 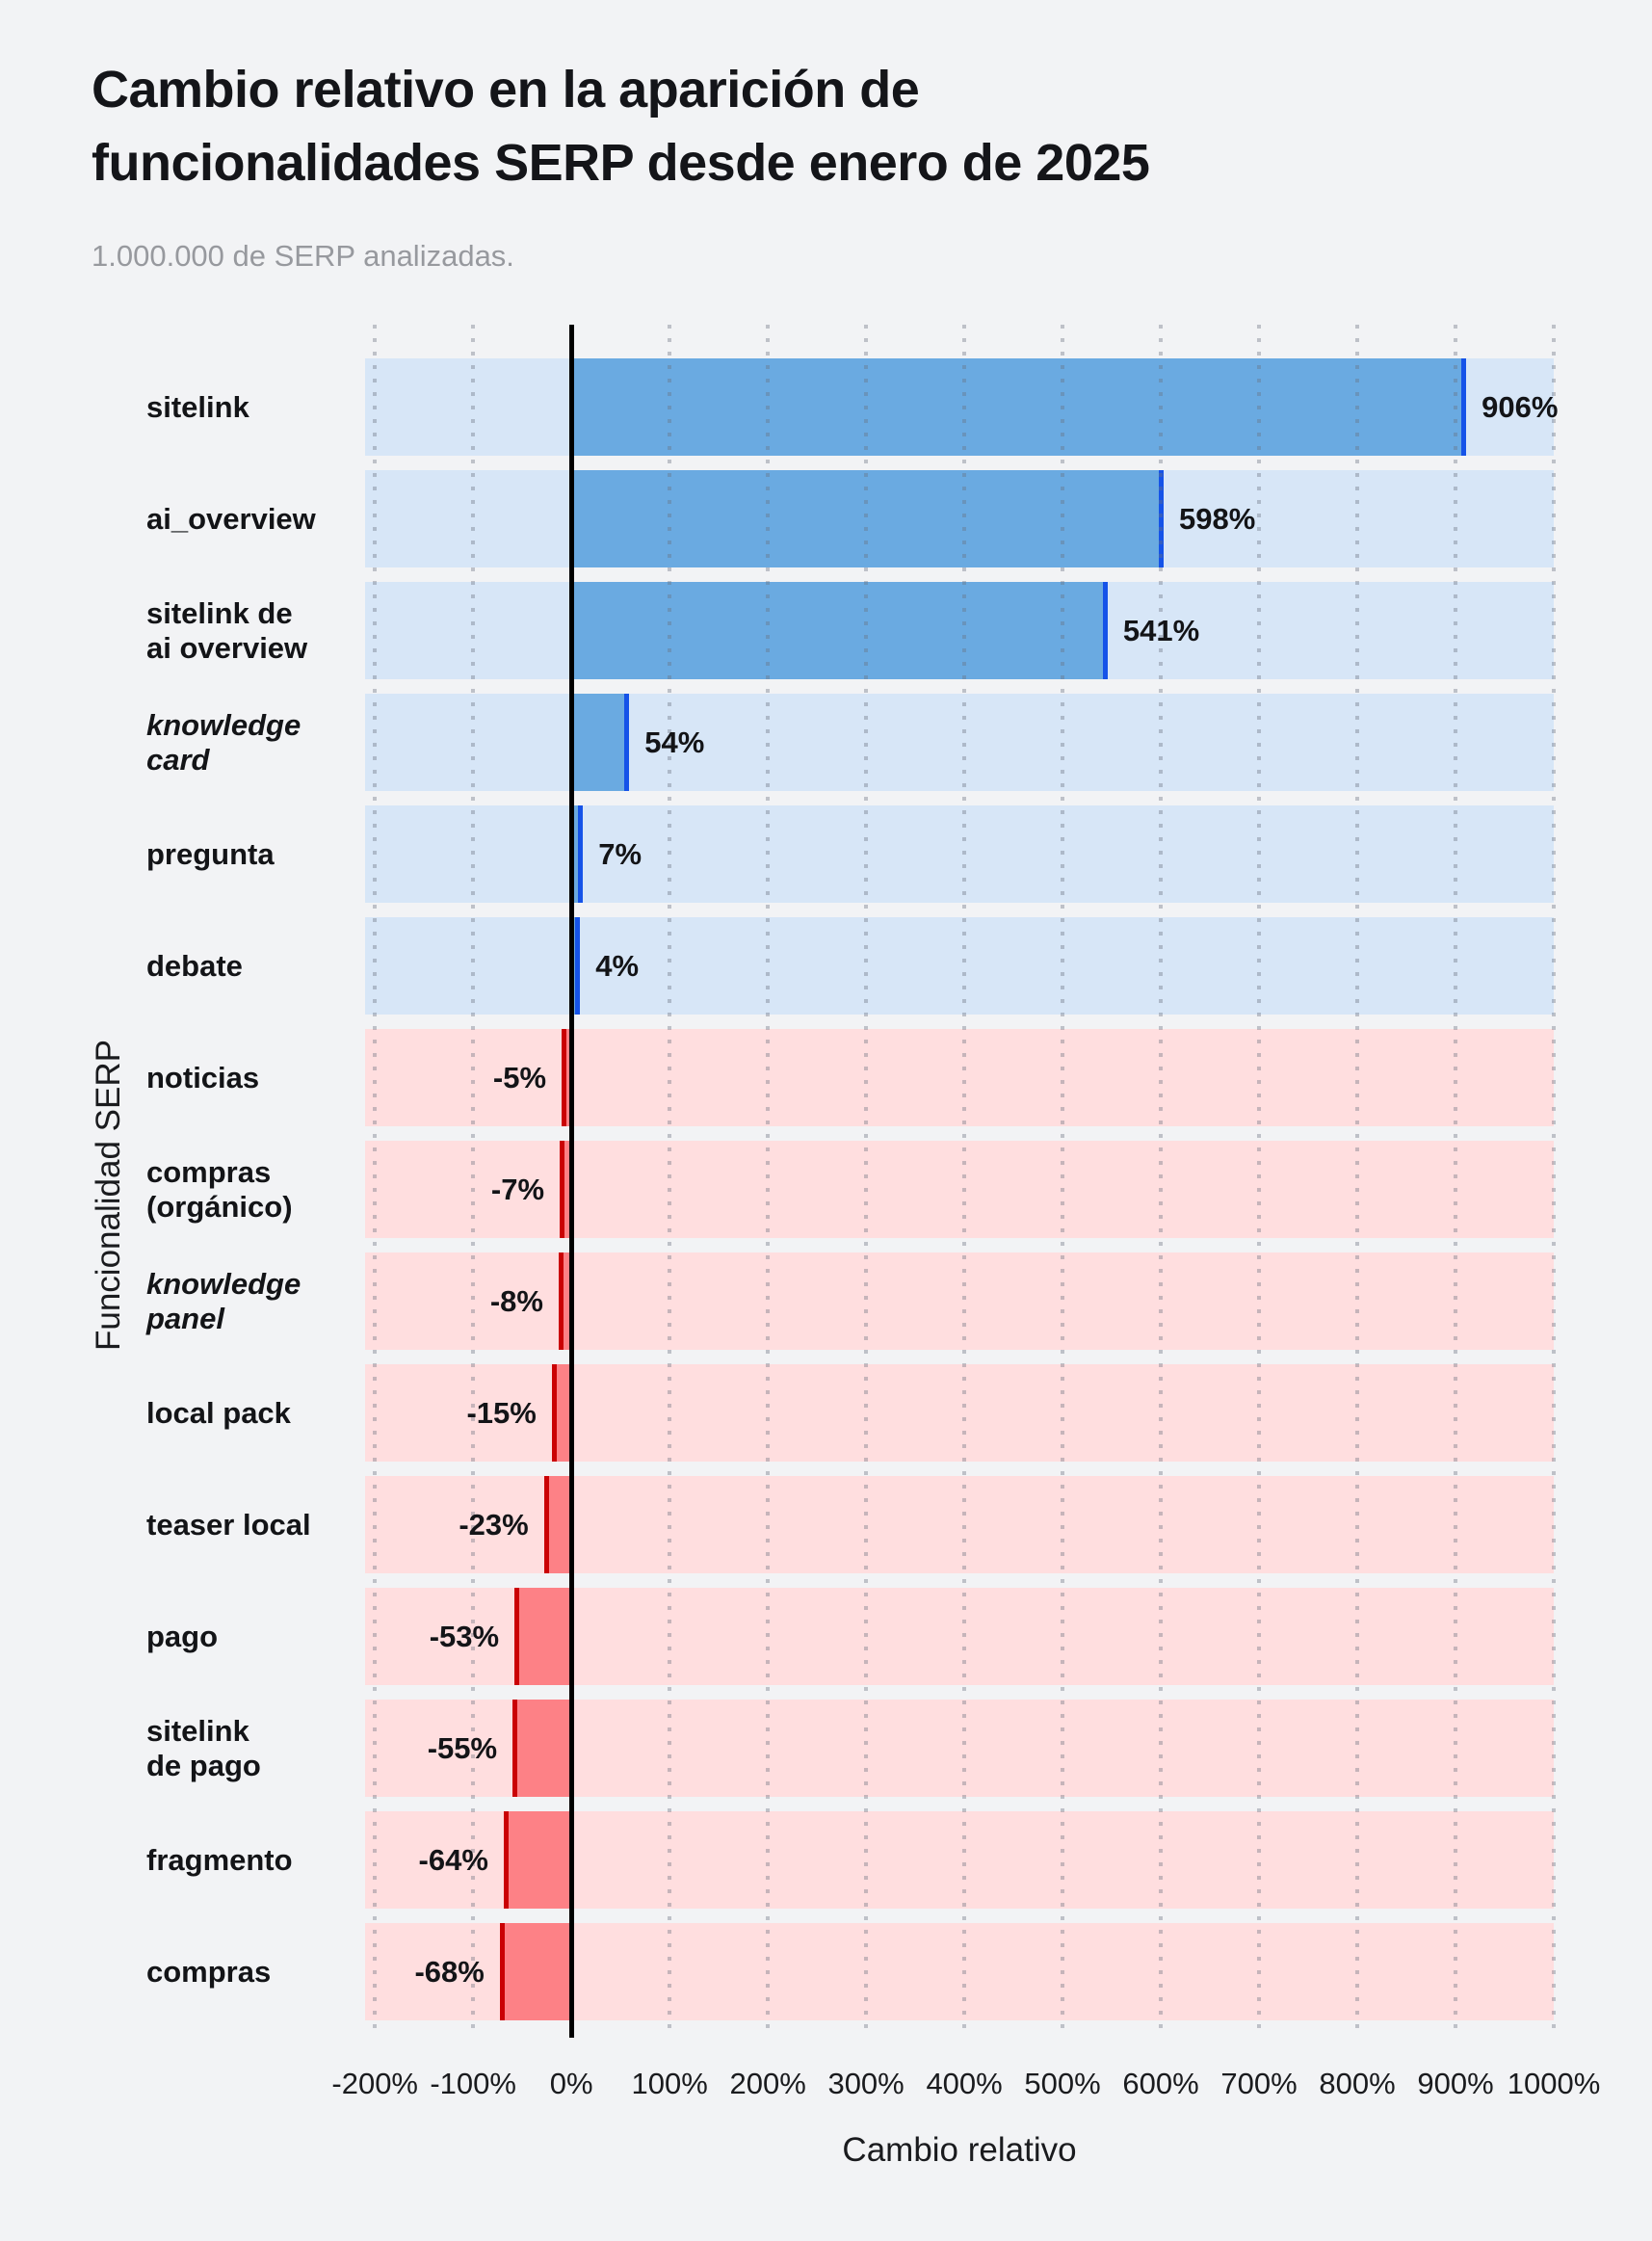 I want to click on x-tick-label: 100%, so click(x=669, y=2084).